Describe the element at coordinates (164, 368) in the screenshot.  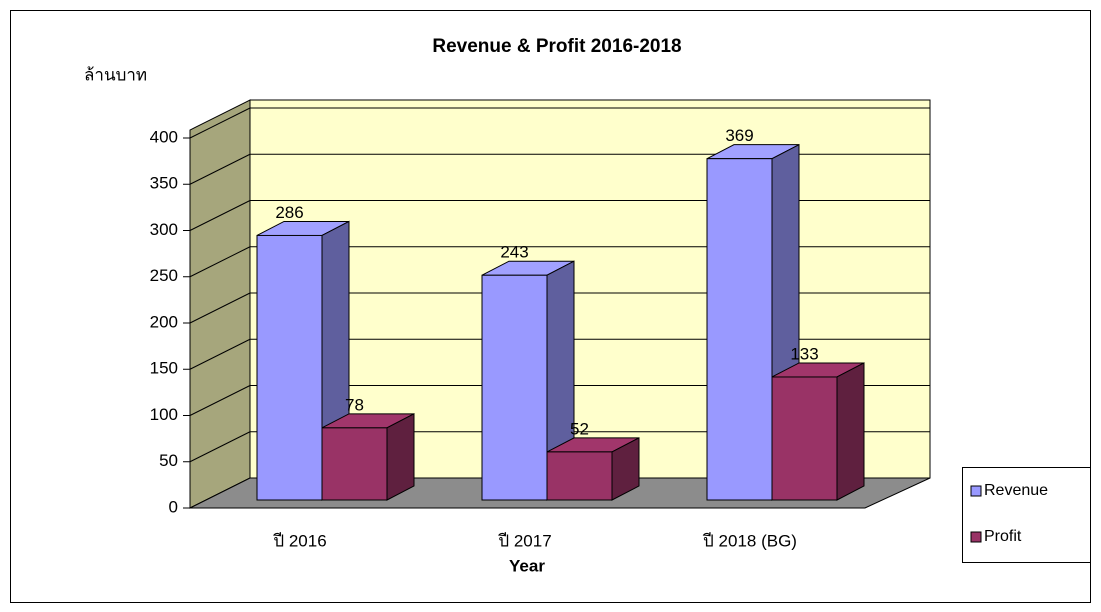
I see `y-tick-label: 150` at that location.